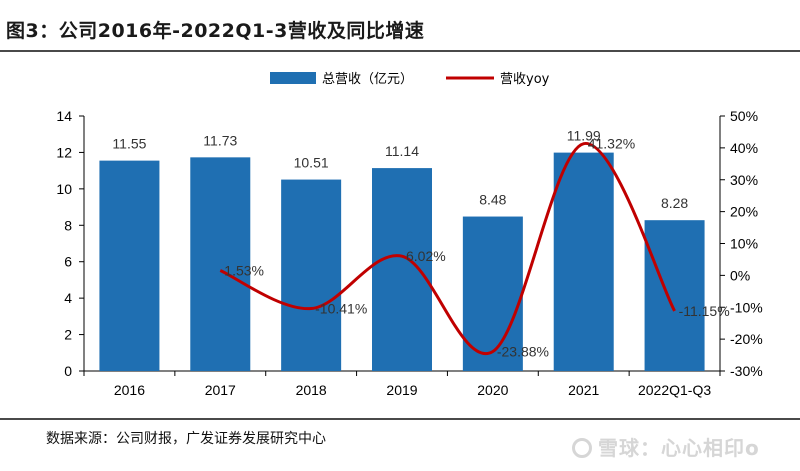 The height and width of the screenshot is (471, 800). What do you see at coordinates (401, 390) in the screenshot?
I see `x-tick-label: 2019` at bounding box center [401, 390].